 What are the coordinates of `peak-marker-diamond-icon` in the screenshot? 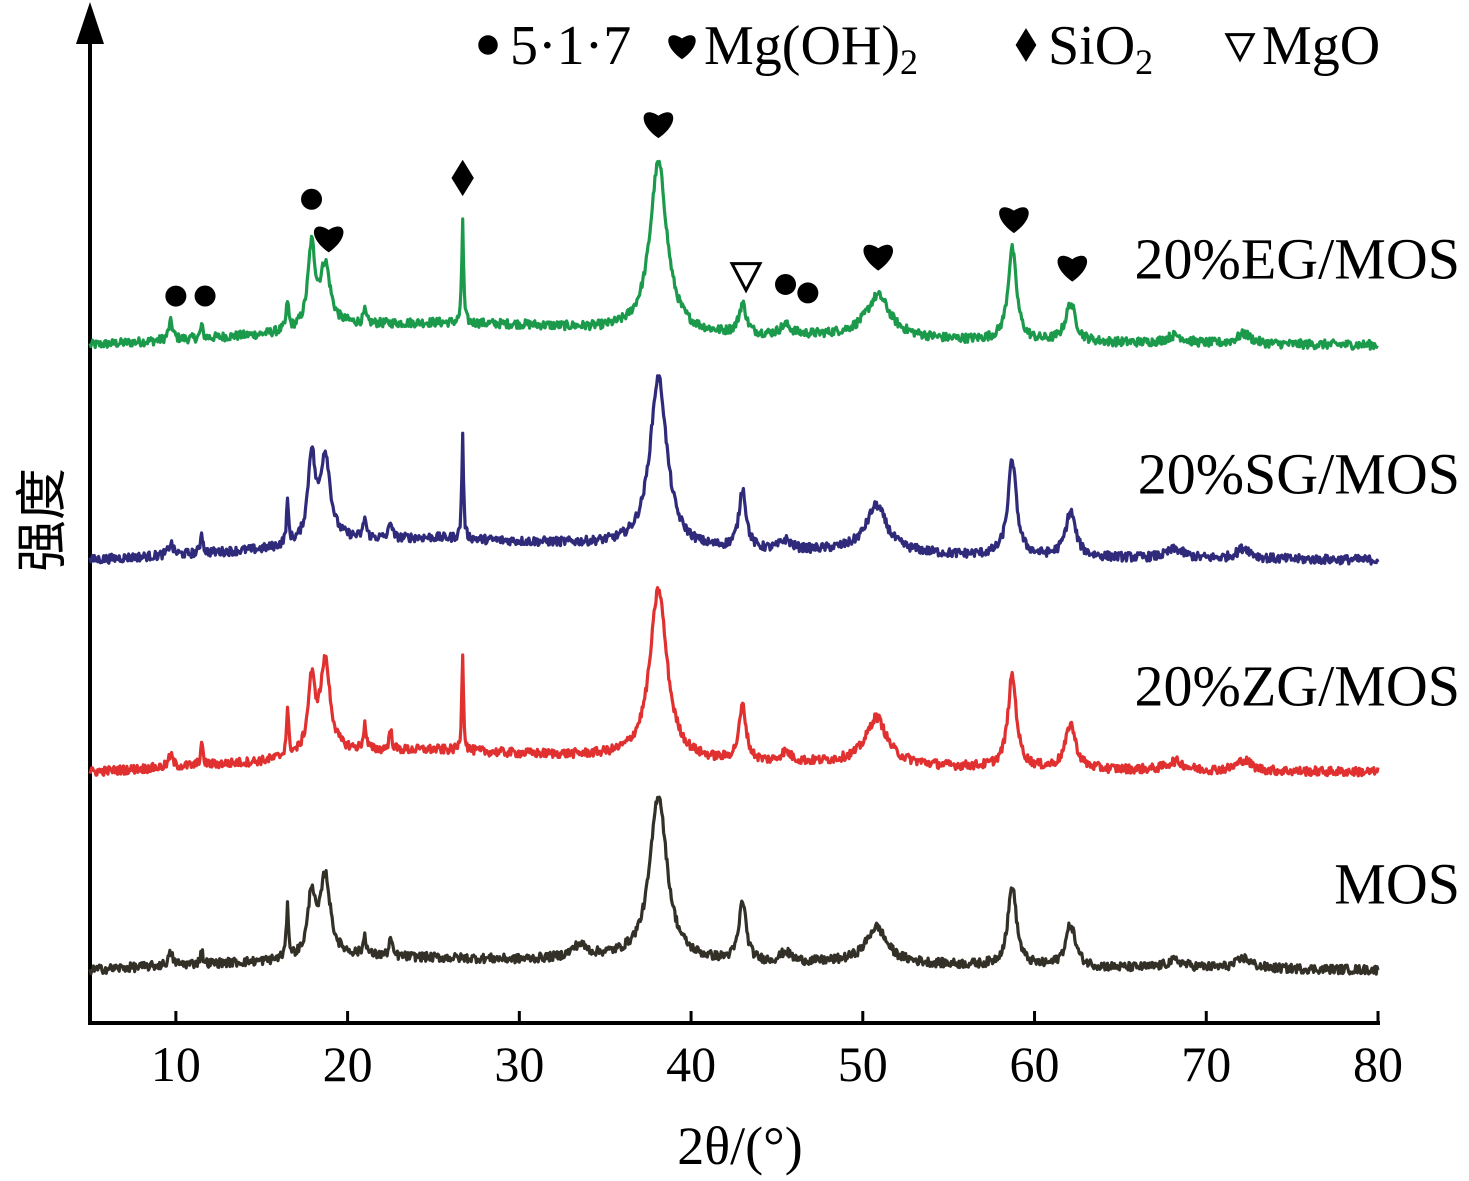 It's located at (462, 178).